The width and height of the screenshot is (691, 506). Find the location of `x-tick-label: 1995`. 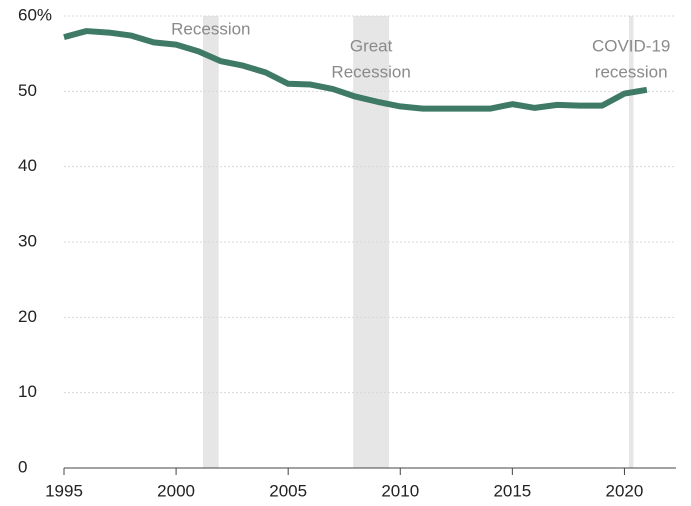

x-tick-label: 1995 is located at coordinates (64, 490).